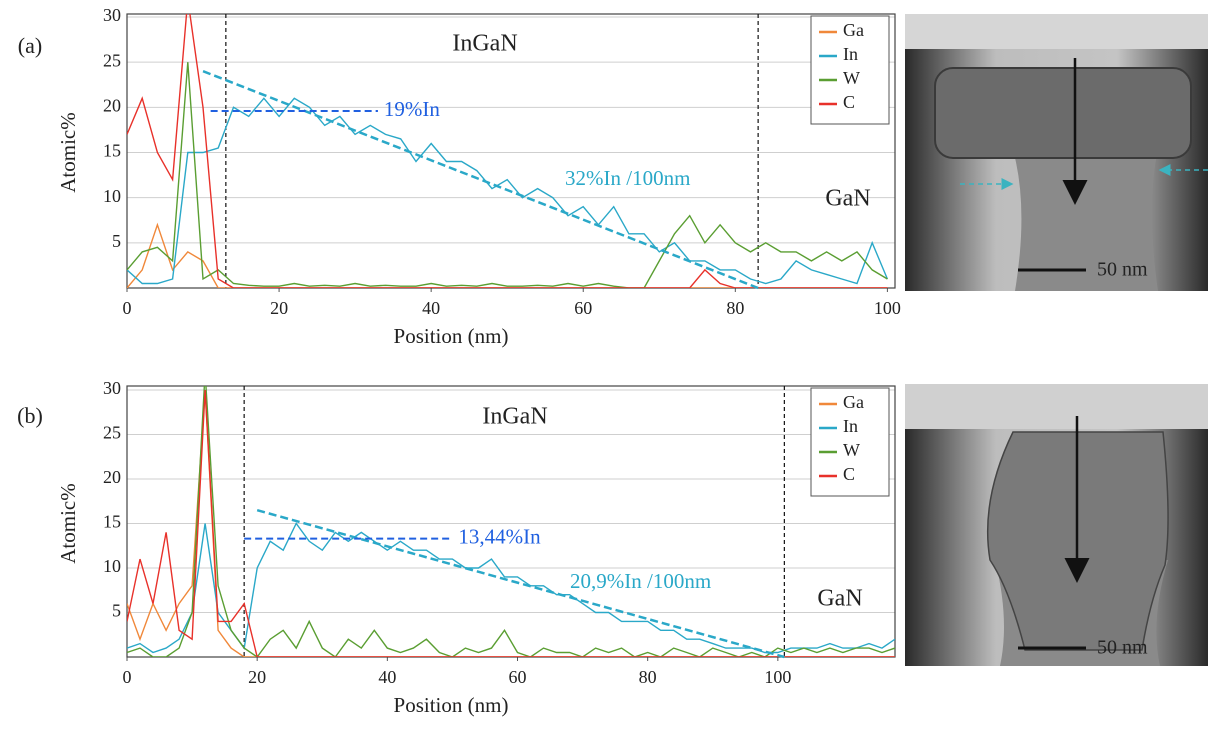 The height and width of the screenshot is (739, 1211). What do you see at coordinates (30, 415) in the screenshot?
I see `panel-label: (b)` at bounding box center [30, 415].